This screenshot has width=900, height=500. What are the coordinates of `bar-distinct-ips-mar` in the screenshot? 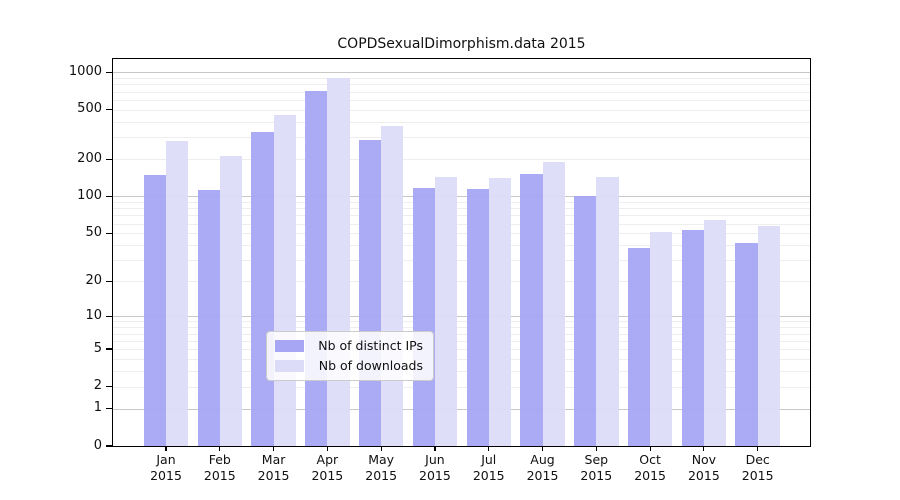 It's located at (262, 289).